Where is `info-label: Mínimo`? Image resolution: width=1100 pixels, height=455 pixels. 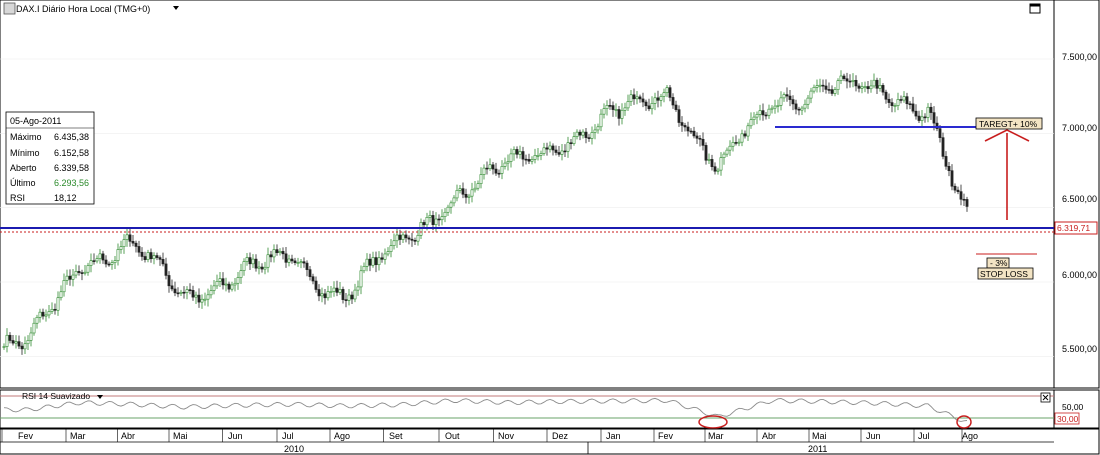
info-label: Mínimo is located at coordinates (25, 153).